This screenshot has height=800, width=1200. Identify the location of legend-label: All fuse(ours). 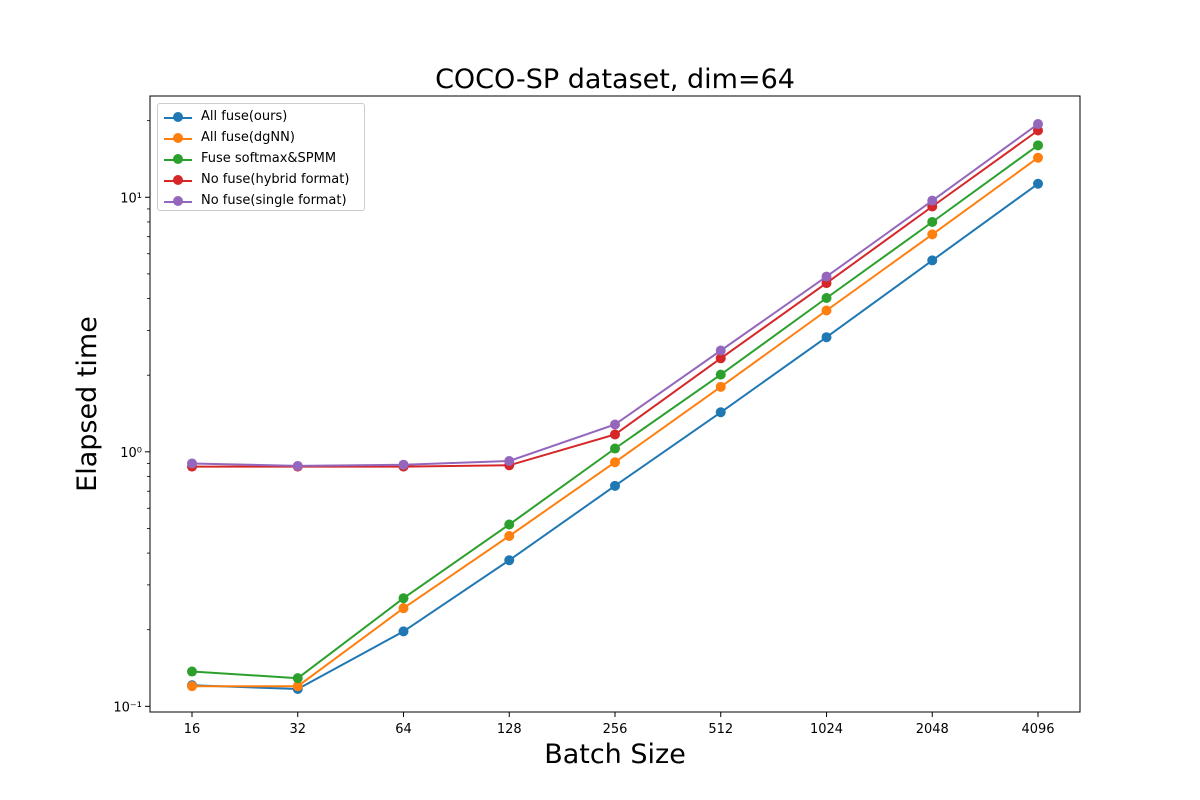
(244, 116).